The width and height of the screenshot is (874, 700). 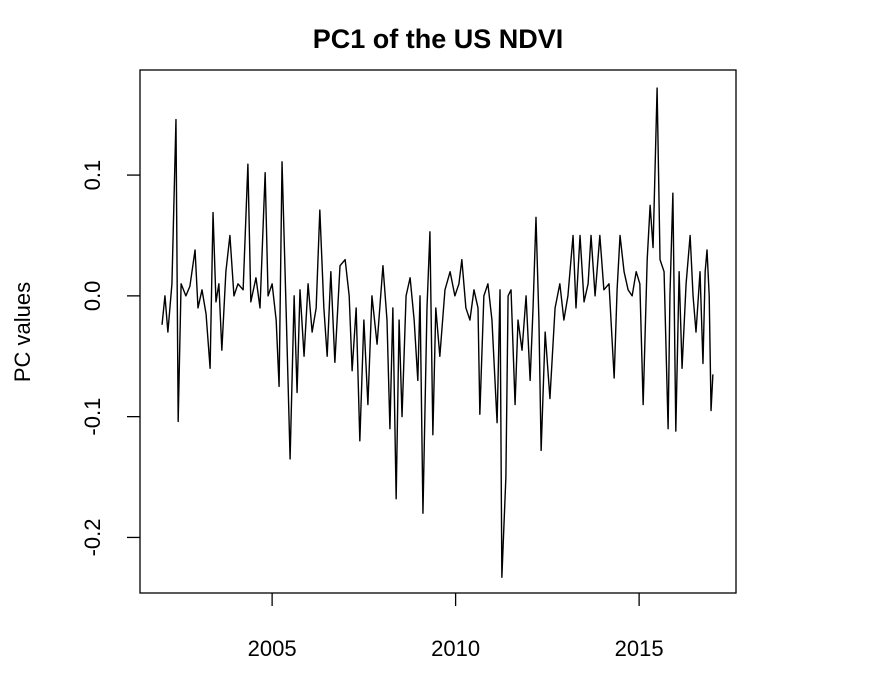 What do you see at coordinates (92, 537) in the screenshot?
I see `y-tick-label: -0.2` at bounding box center [92, 537].